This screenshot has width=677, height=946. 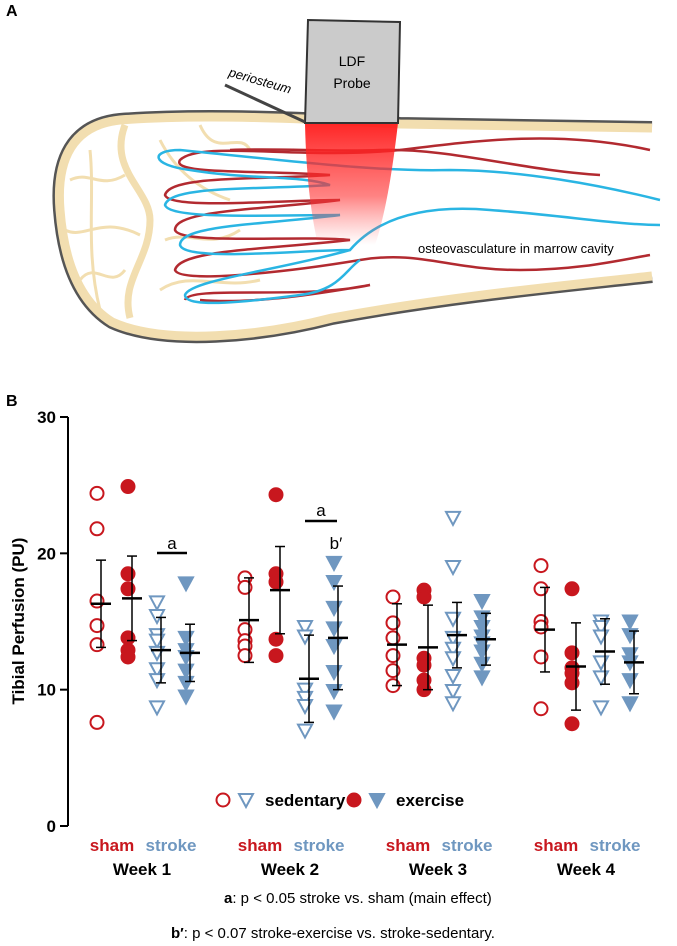 I want to click on y-tick-label: 10, so click(x=46, y=690).